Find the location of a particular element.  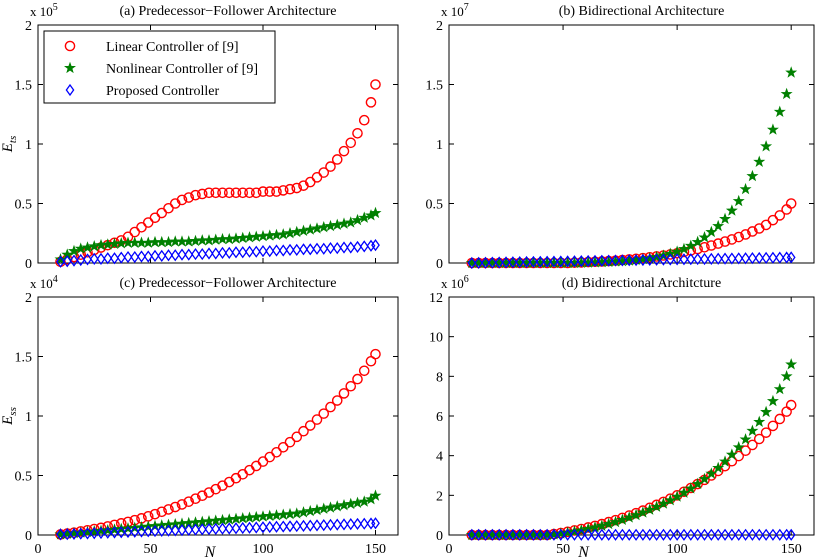

x-axis-label: N is located at coordinates (210, 551).